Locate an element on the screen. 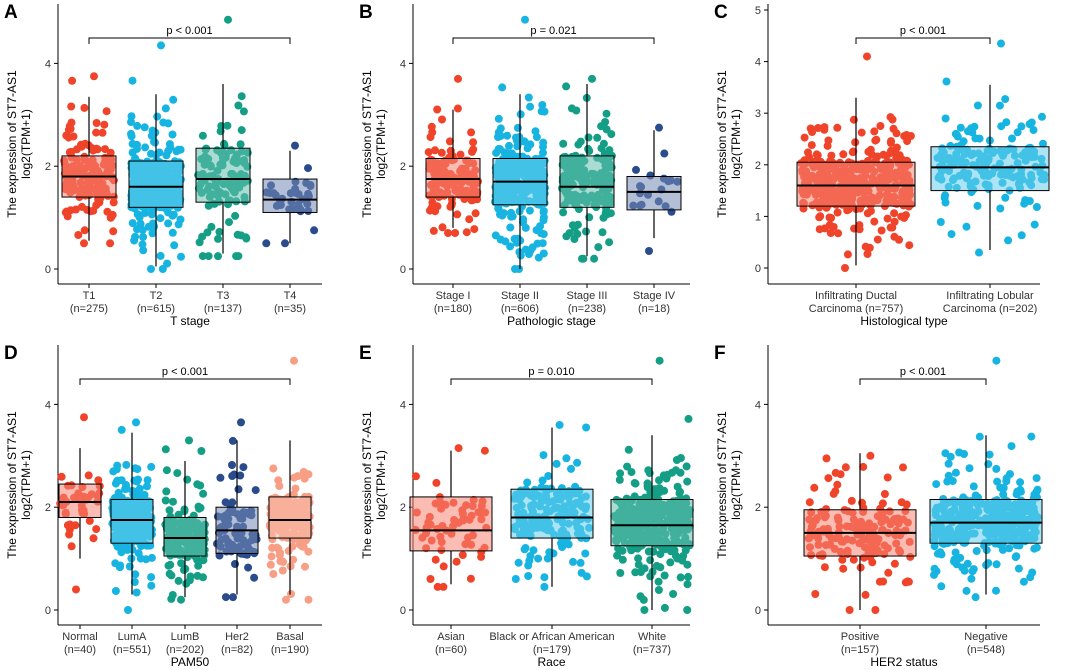 The image size is (1065, 670). x-tick-n: (n=551) is located at coordinates (132, 650).